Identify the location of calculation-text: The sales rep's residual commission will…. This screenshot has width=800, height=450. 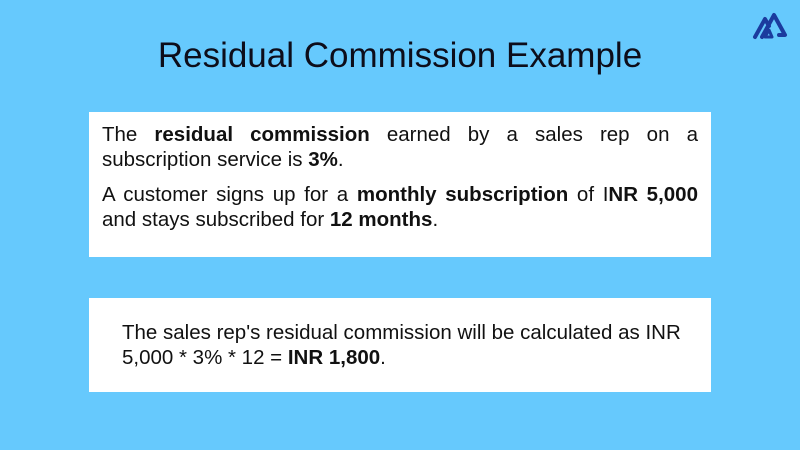
(401, 345).